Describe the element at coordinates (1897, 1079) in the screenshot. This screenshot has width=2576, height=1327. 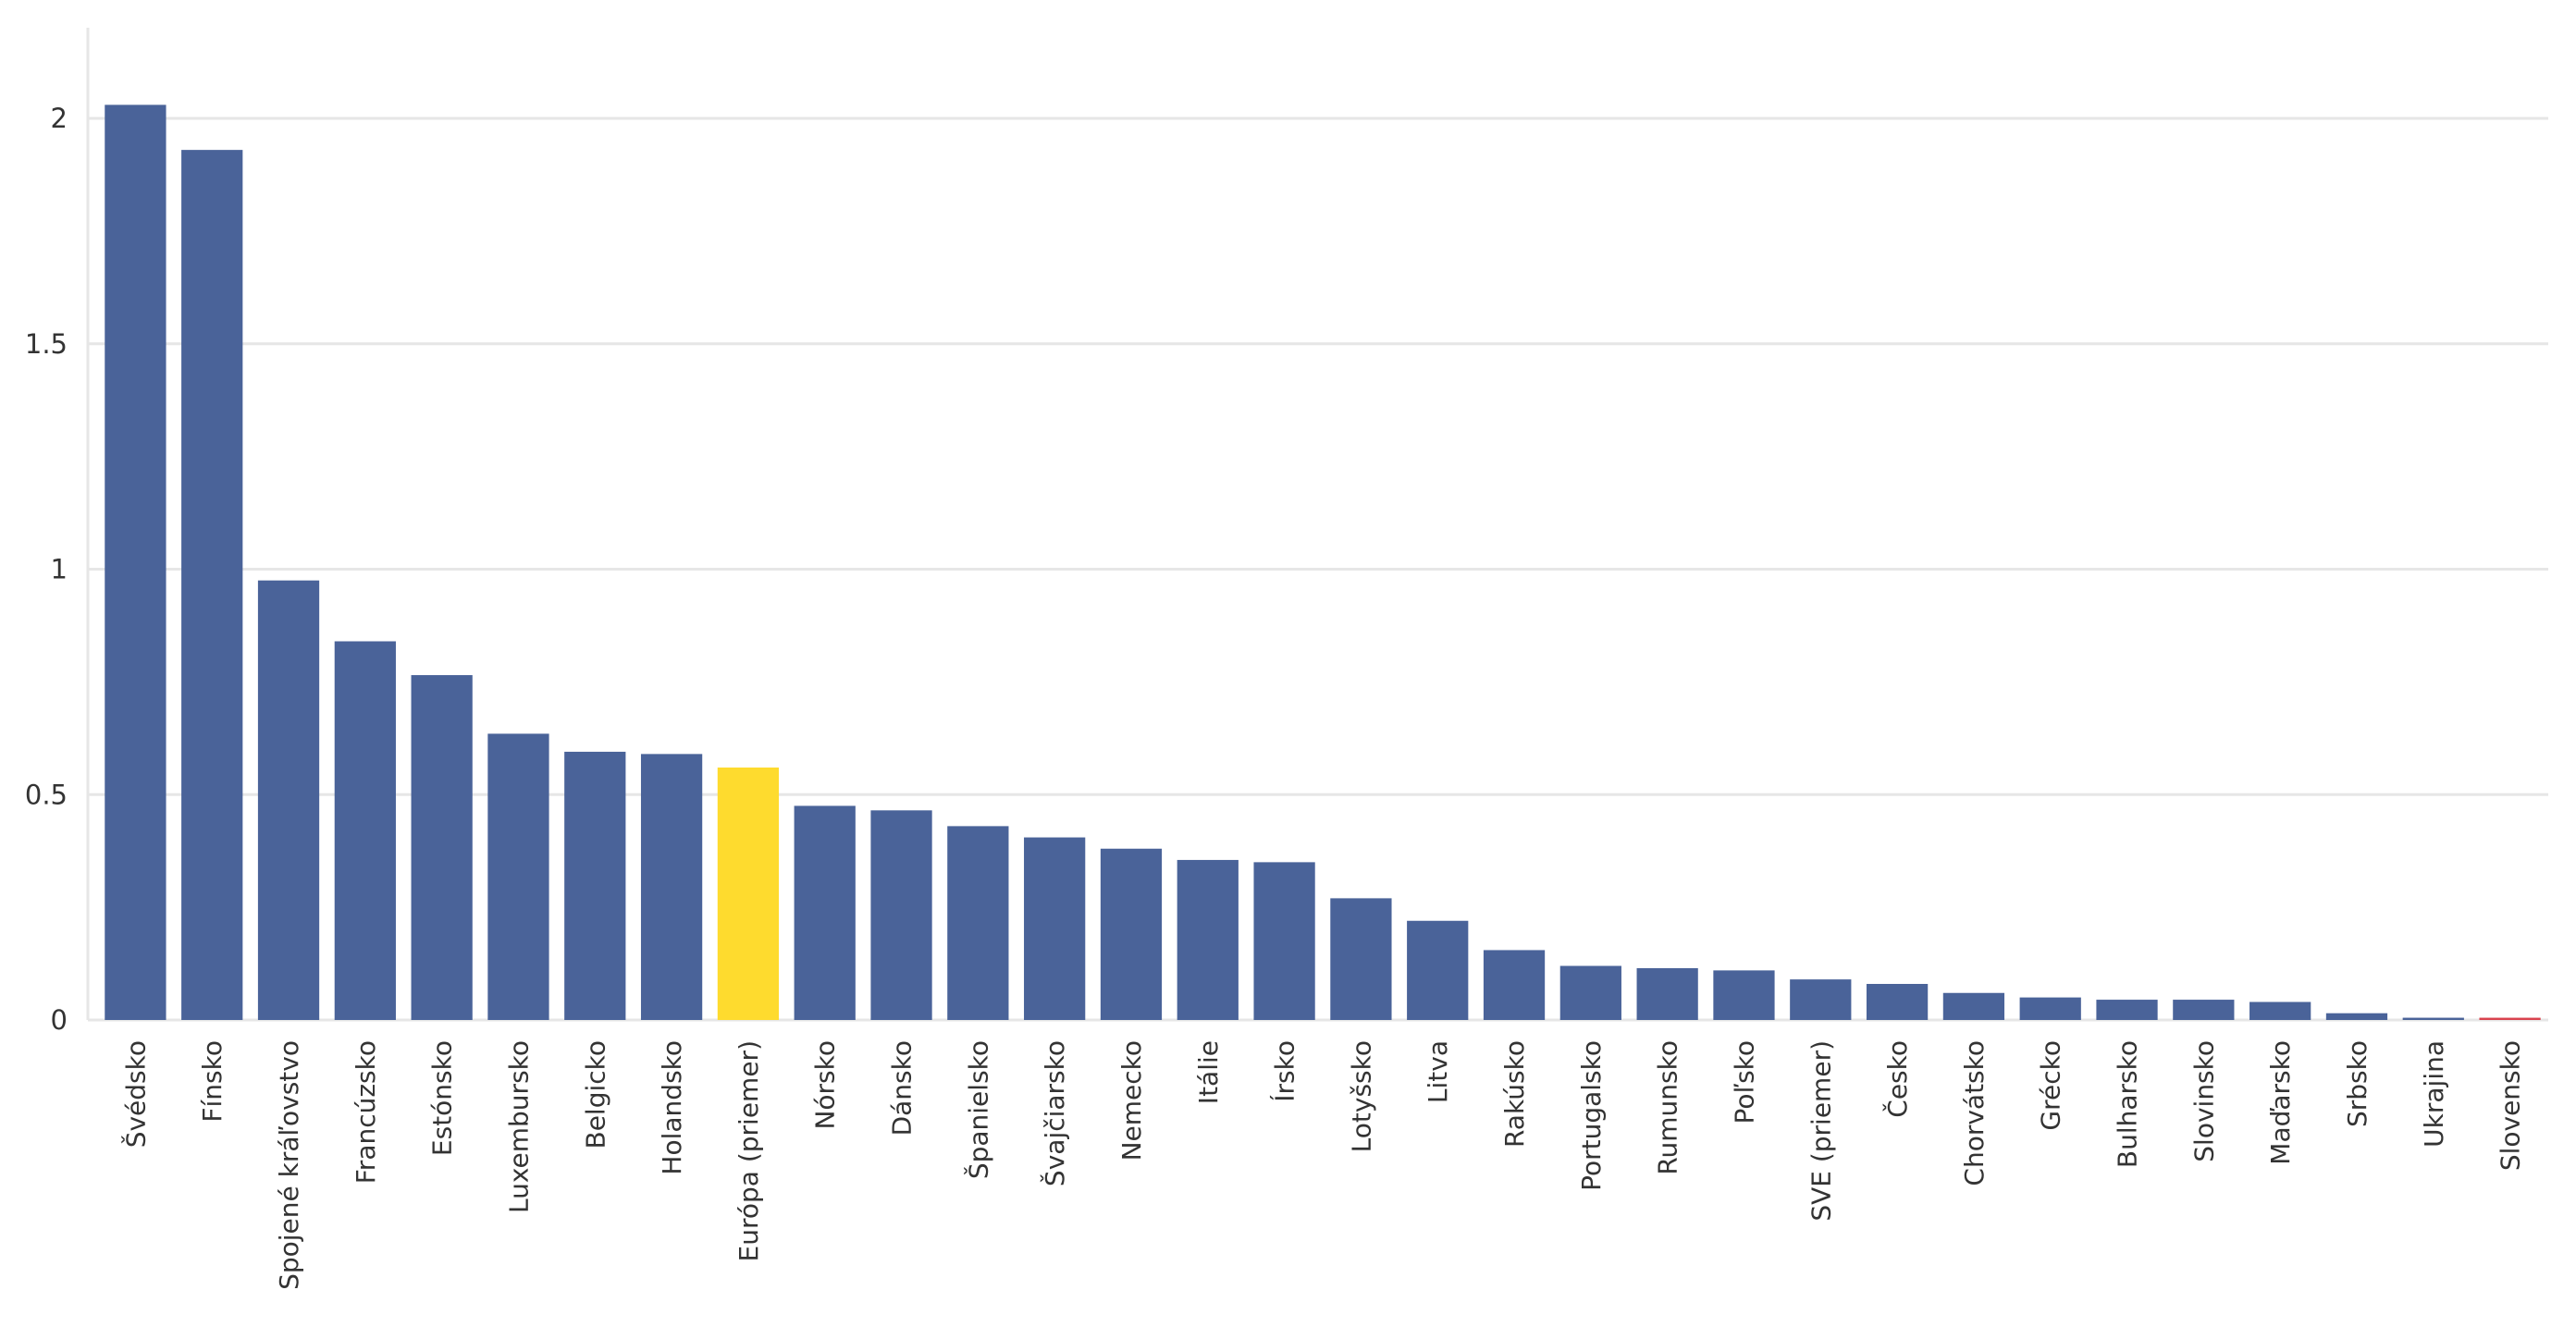
I see `x-tick-label: Česko` at that location.